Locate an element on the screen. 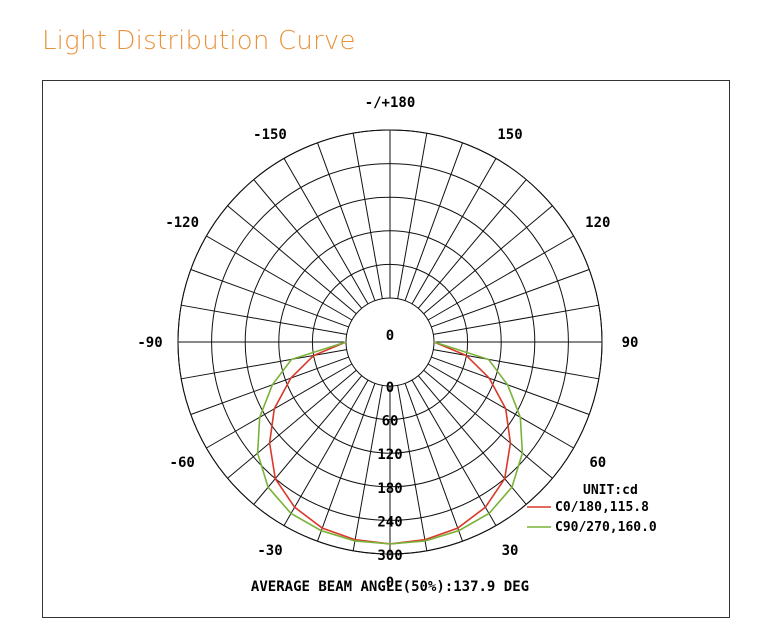 The width and height of the screenshot is (760, 640). angle-label: 0 is located at coordinates (390, 583).